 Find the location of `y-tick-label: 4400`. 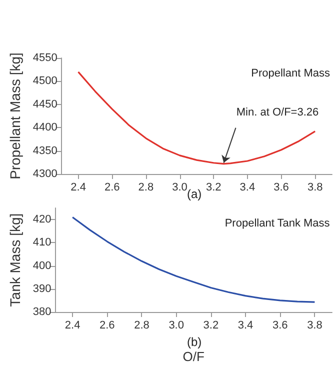

y-tick-label: 4400 is located at coordinates (45, 128).